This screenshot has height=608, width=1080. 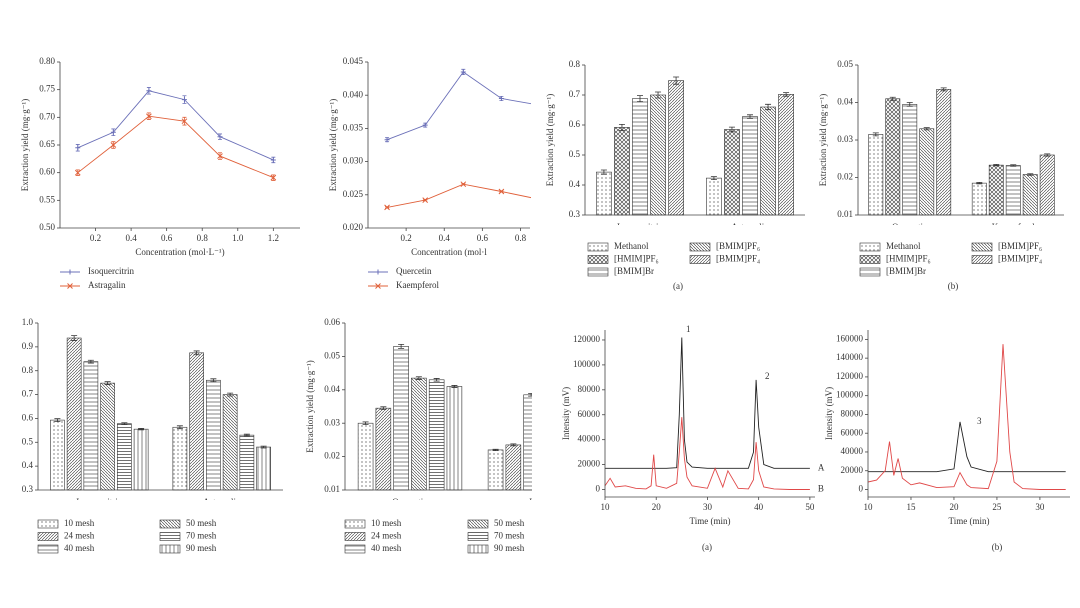 I want to click on x-tick-label: 30, so click(x=708, y=507).